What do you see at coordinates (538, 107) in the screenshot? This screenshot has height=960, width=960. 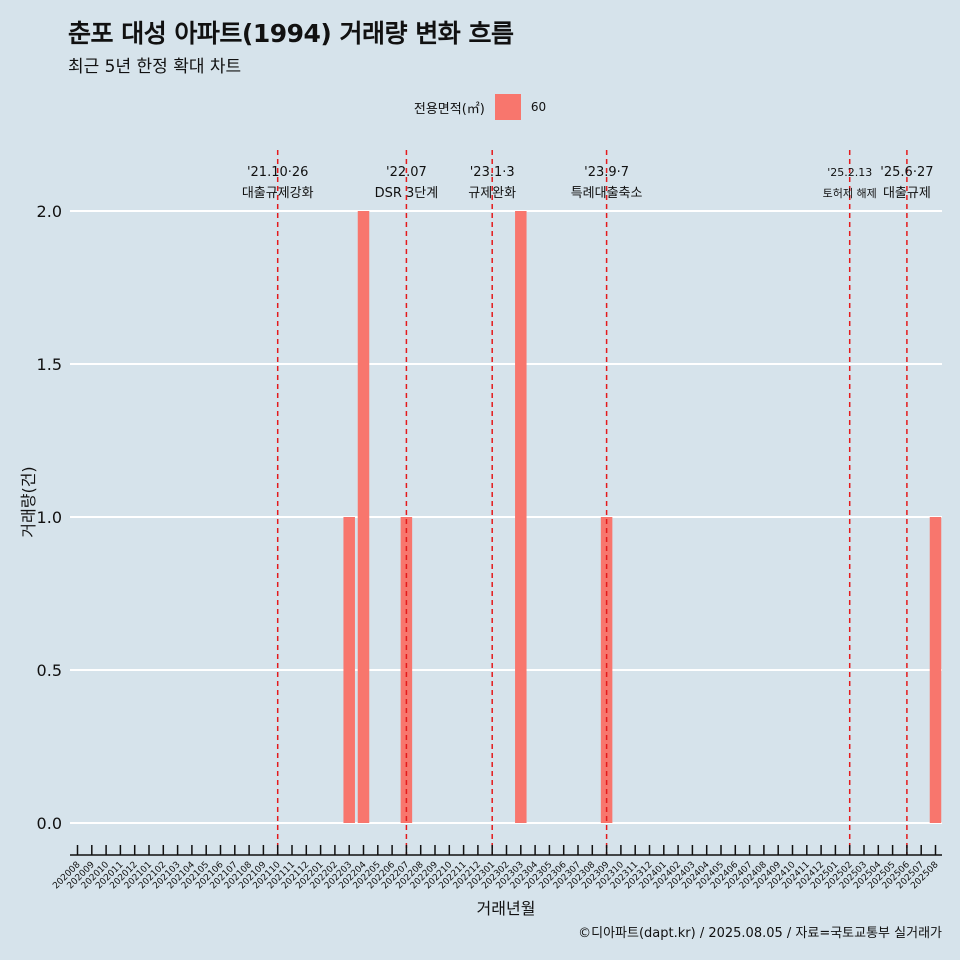 I see `legend-label: 60` at bounding box center [538, 107].